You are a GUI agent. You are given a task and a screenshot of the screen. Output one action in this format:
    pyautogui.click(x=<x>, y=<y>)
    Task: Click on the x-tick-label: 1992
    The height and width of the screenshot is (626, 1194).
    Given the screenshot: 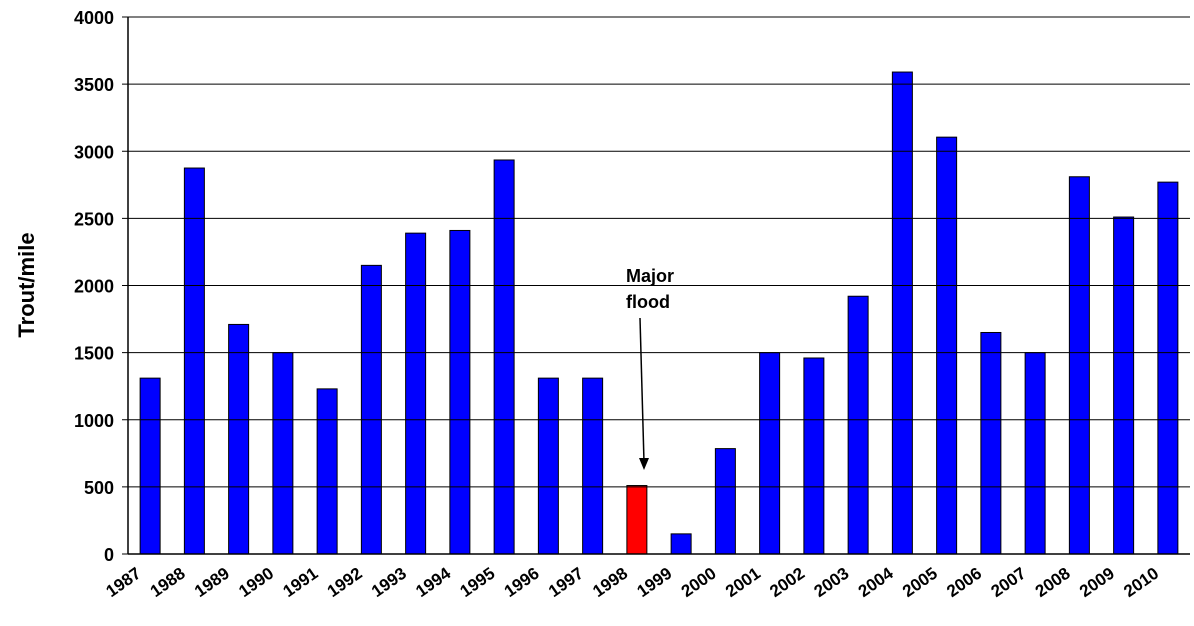 What is the action you would take?
    pyautogui.click(x=345, y=582)
    